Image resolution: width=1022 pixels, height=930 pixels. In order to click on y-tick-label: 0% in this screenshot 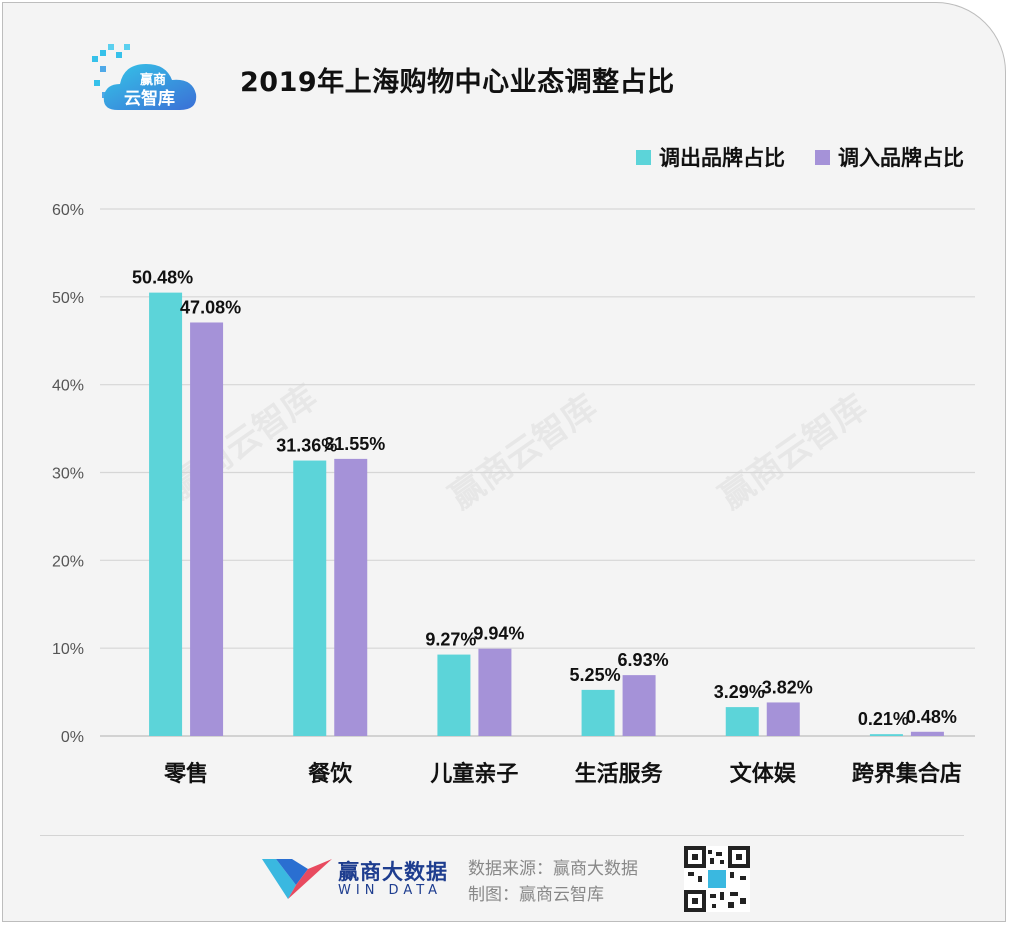, I will do `click(72, 737)`.